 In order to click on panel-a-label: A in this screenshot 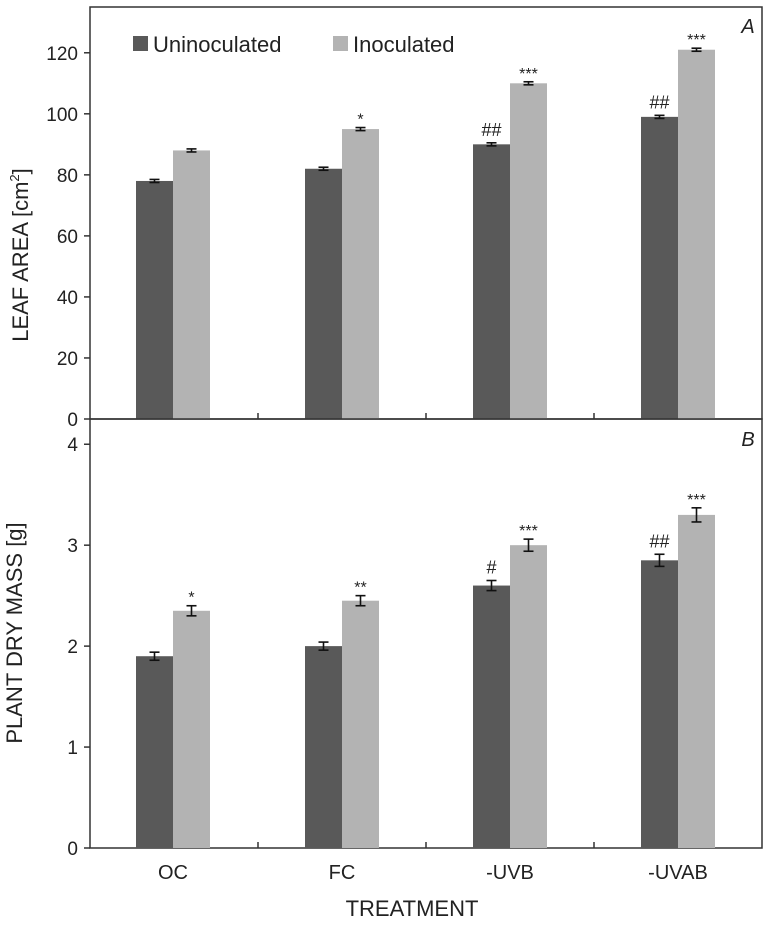, I will do `click(747, 27)`.